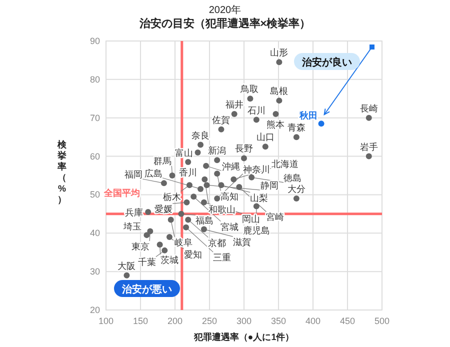  What do you see at coordinates (132, 227) in the screenshot?
I see `annotation: 埼玉` at bounding box center [132, 227].